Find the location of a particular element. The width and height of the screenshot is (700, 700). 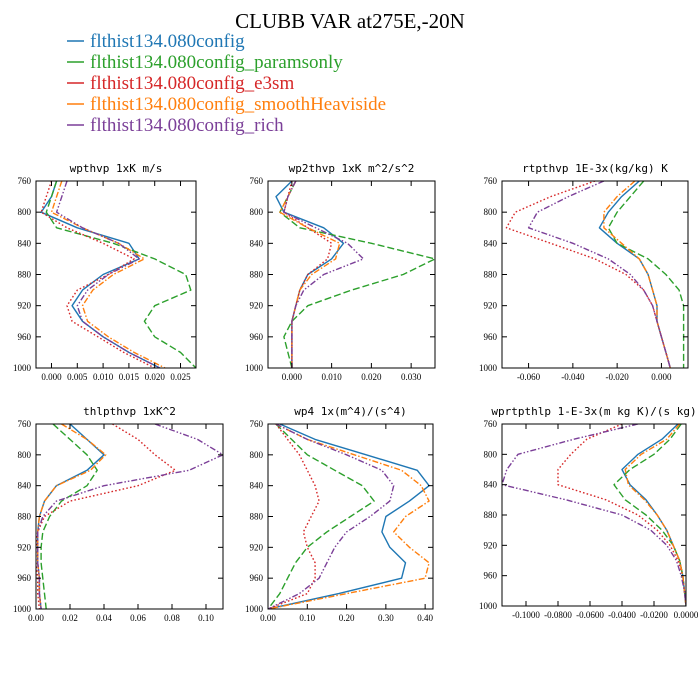

legend-entry: flthist134.080config_smoothHeaviside is located at coordinates (226, 104).